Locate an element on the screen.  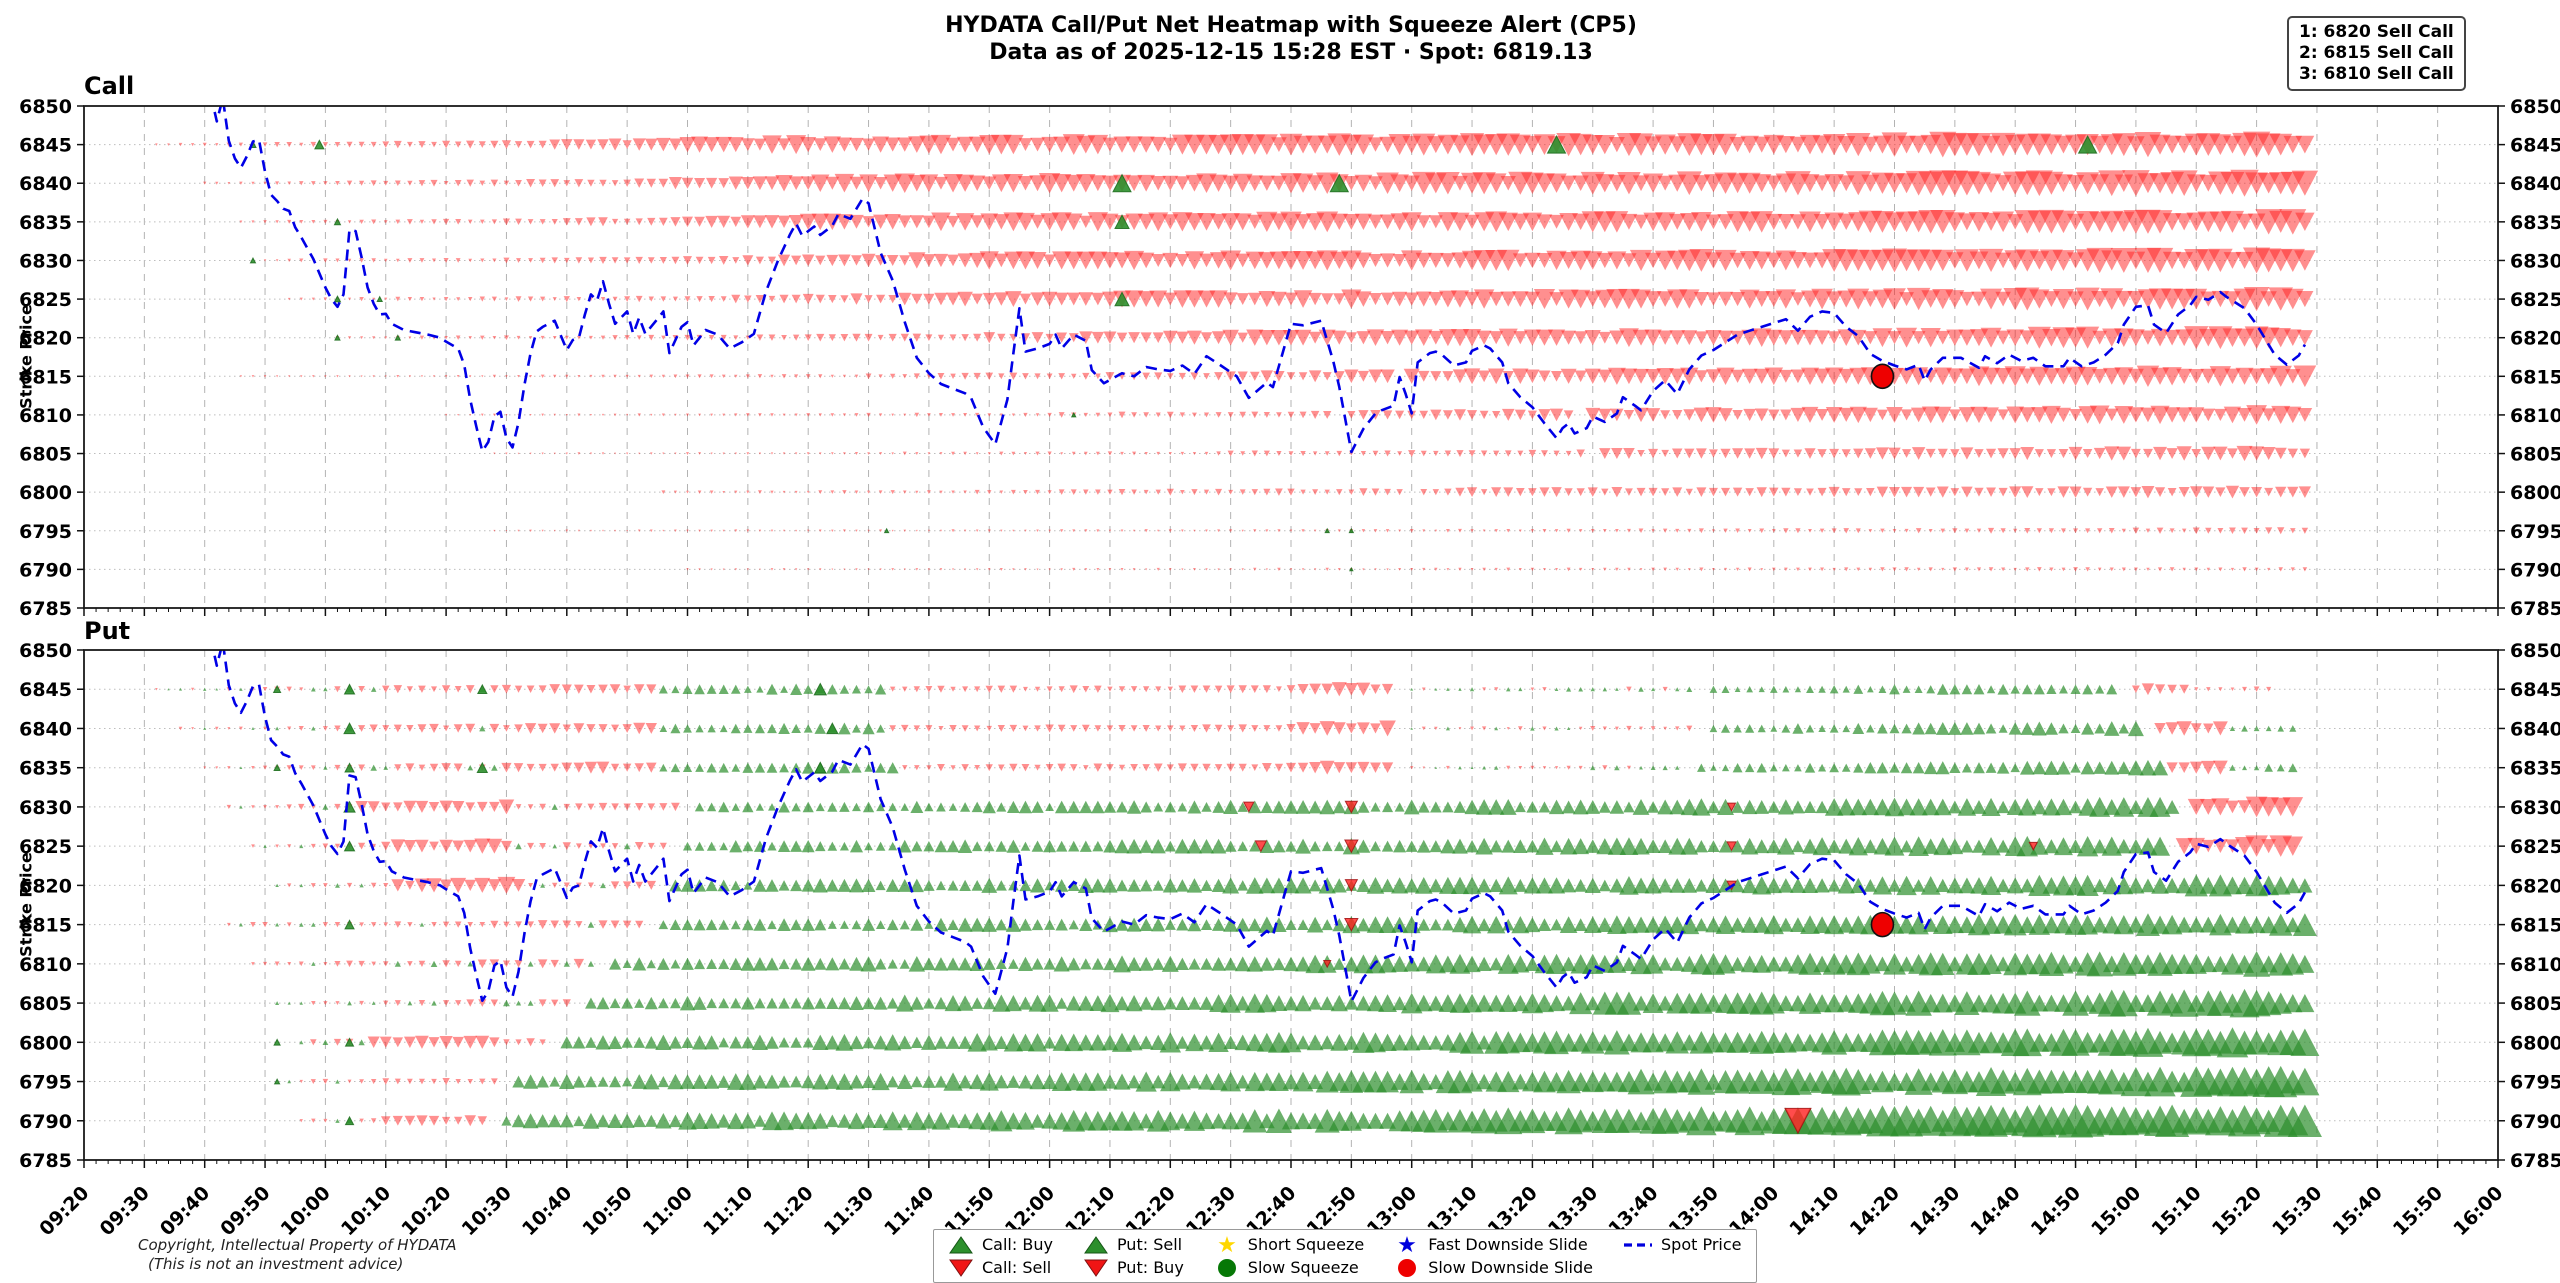
time-tick-label: 09:50 is located at coordinates (245, 1211).